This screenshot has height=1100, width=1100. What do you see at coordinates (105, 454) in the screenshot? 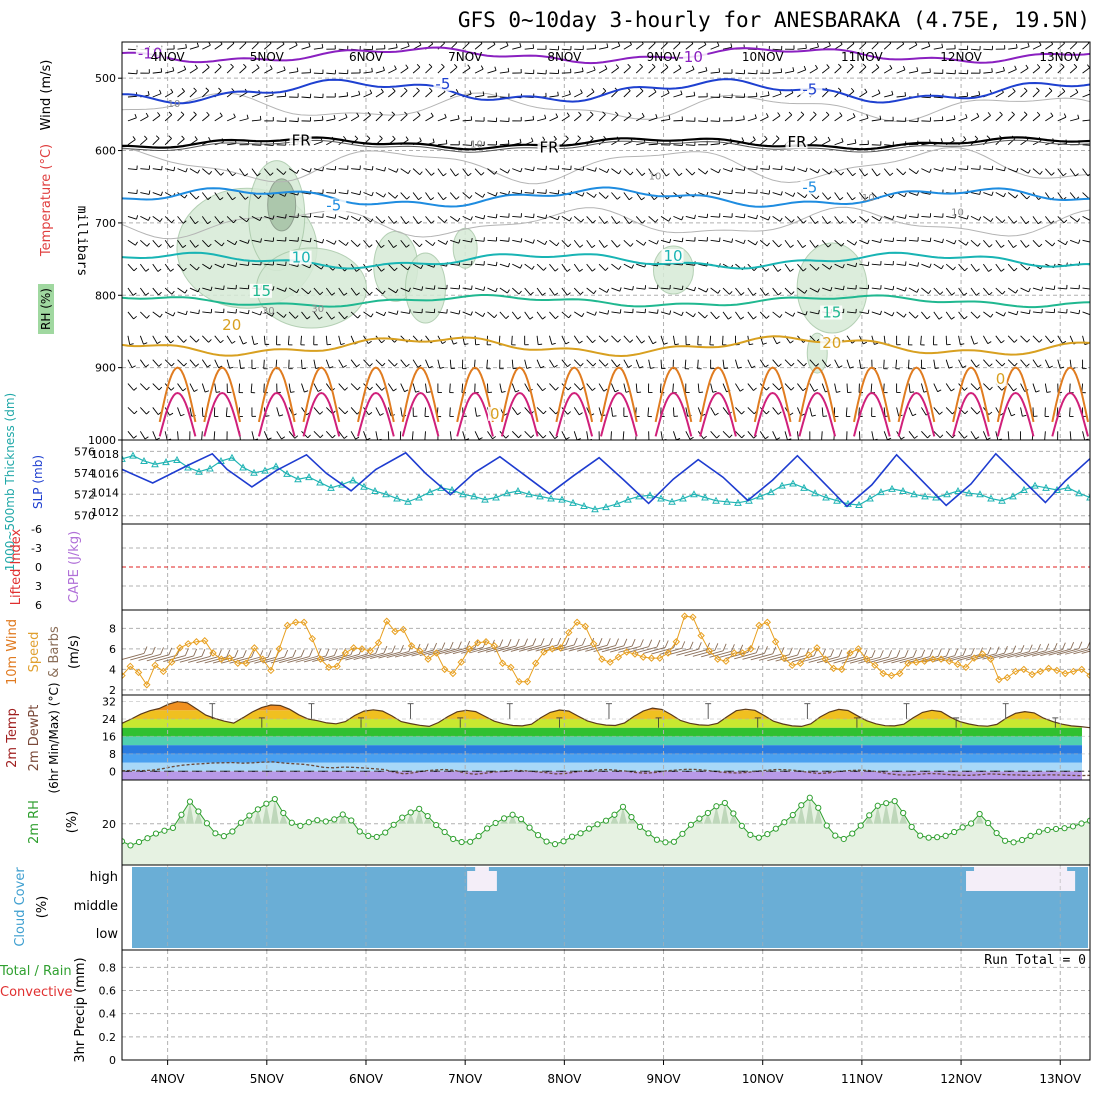
I see `slp-tick-label: 1018` at bounding box center [105, 454].